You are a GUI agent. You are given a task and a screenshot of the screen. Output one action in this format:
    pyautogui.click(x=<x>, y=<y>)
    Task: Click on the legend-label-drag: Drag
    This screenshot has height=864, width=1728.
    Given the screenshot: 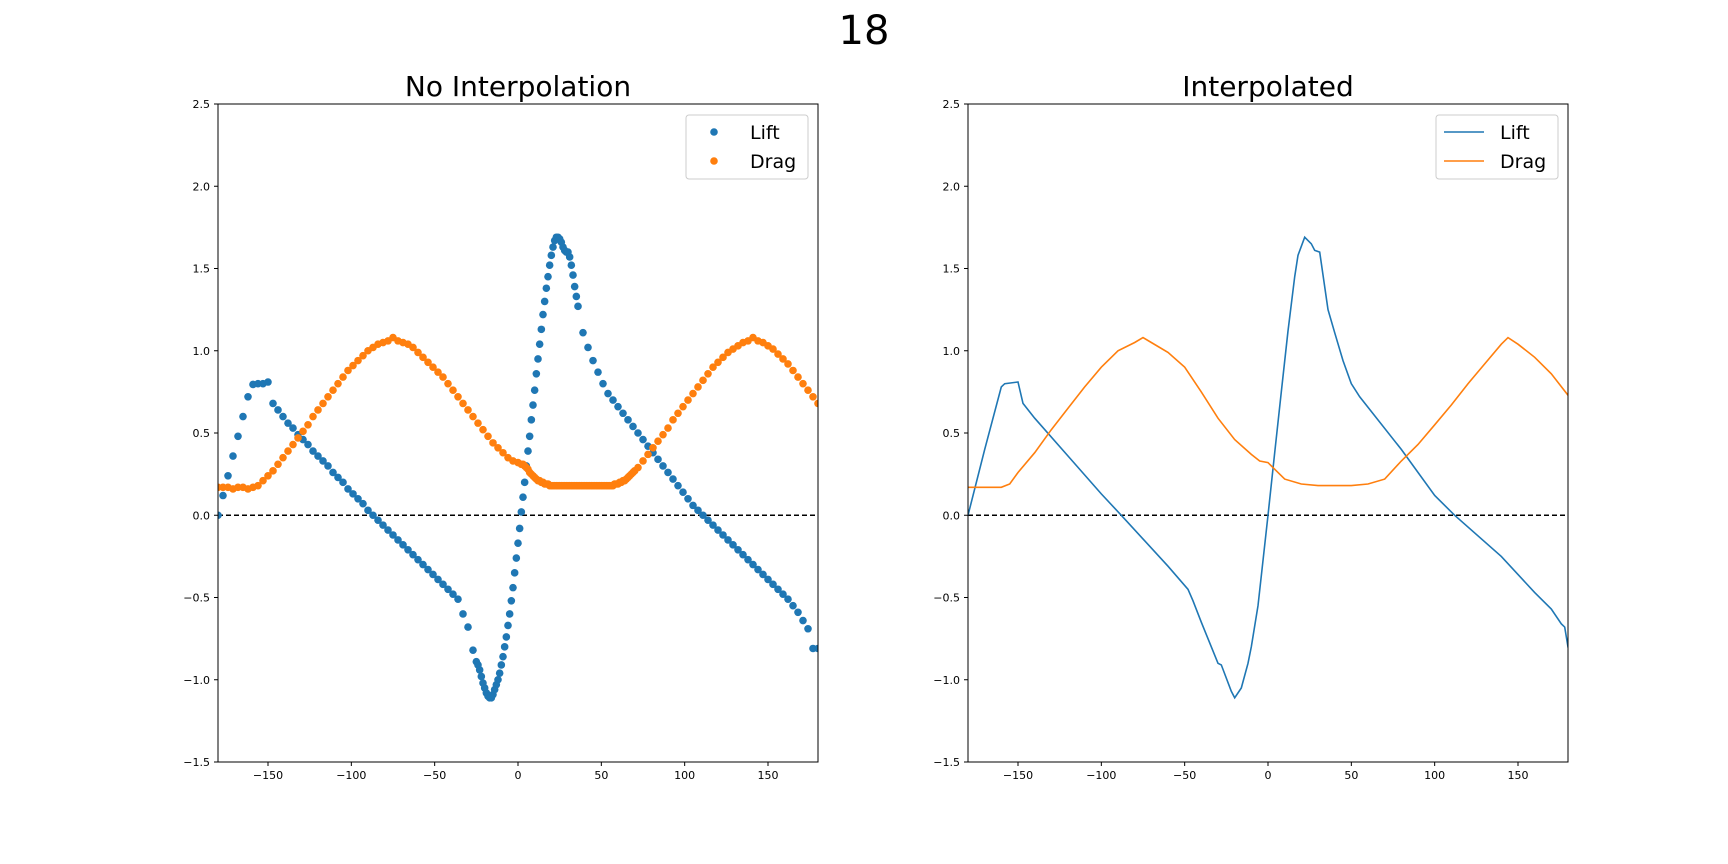 What is the action you would take?
    pyautogui.click(x=1523, y=162)
    